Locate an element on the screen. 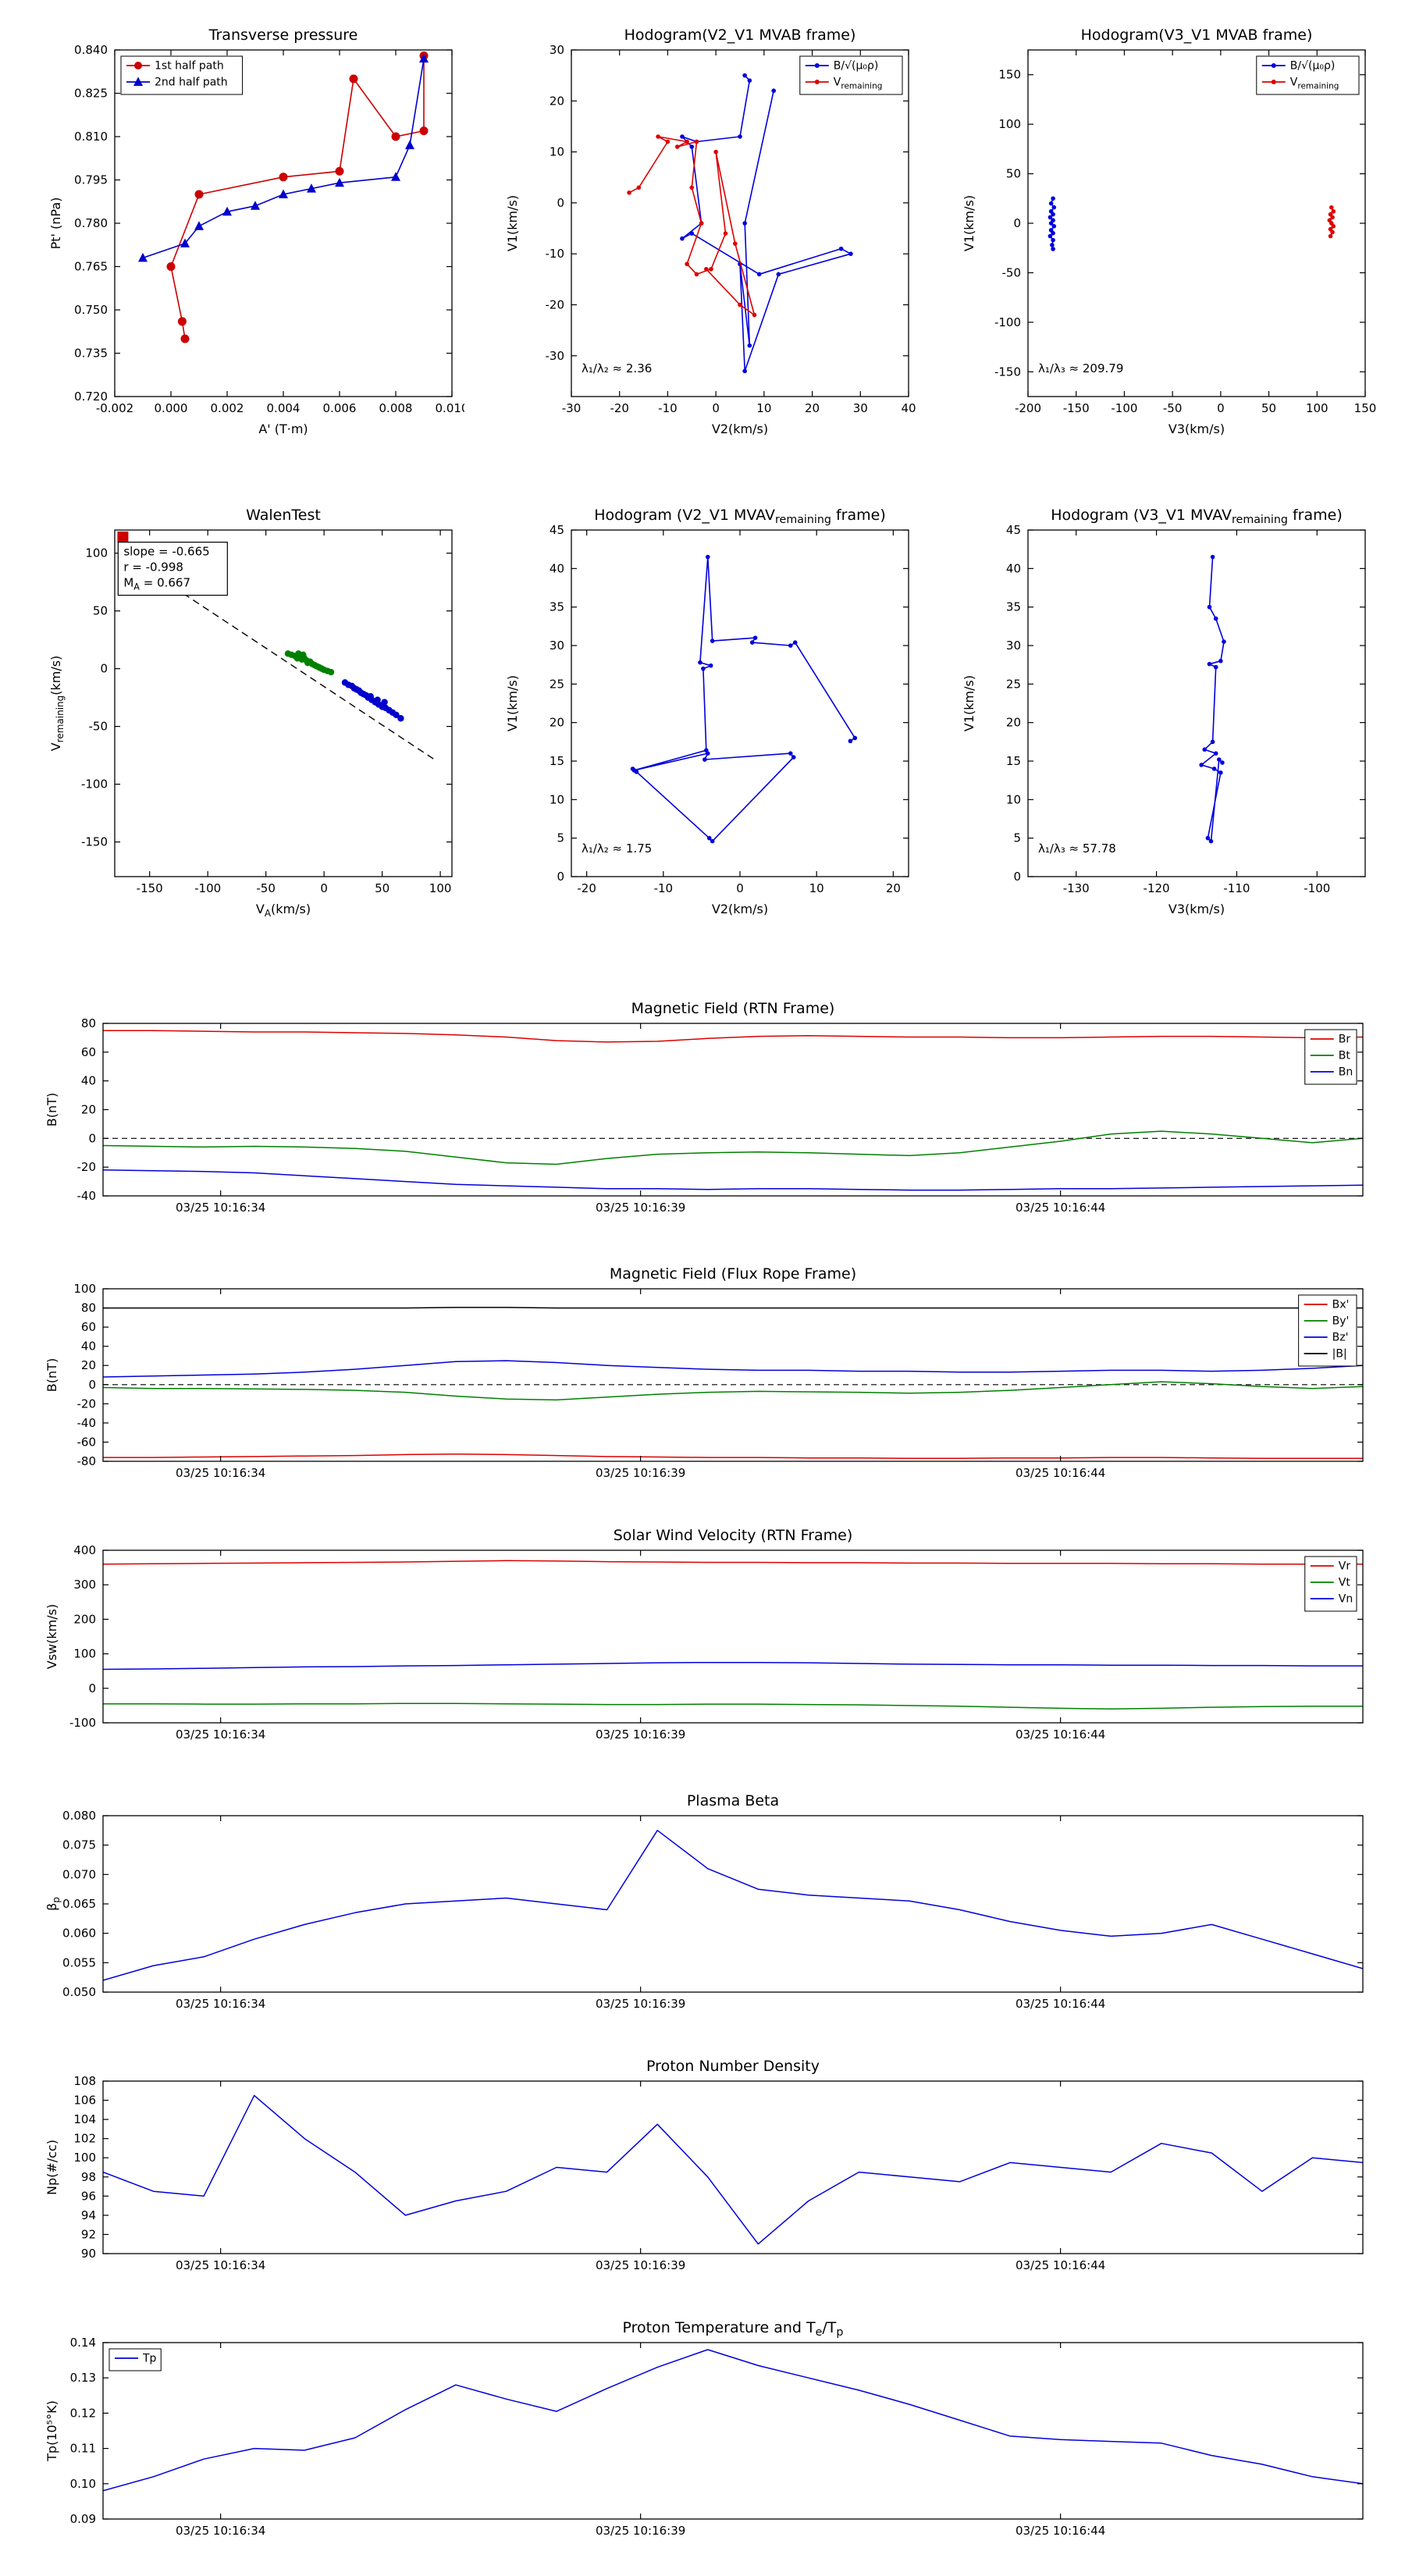 This screenshot has width=1405, height=2576. svg-text: VA​(km/s) is located at coordinates (284, 910).